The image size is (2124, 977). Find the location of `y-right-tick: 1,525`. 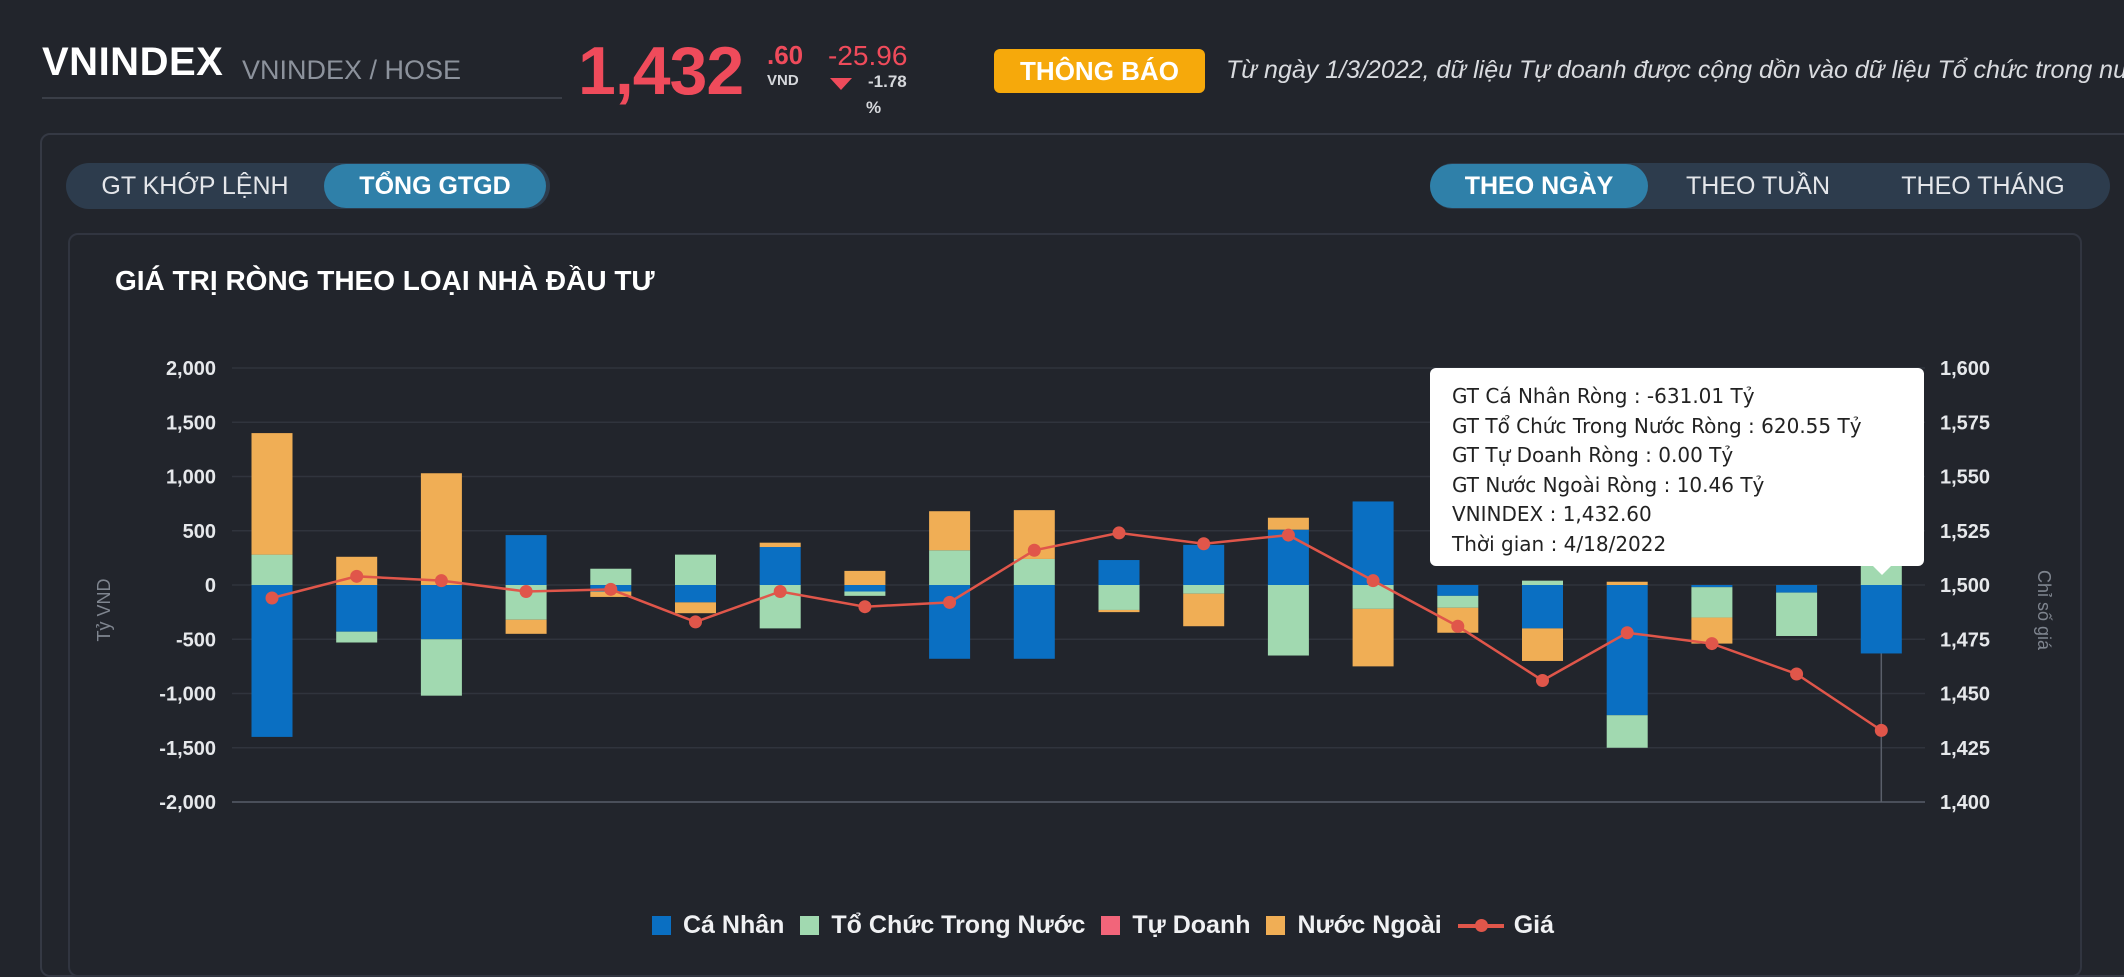

y-right-tick: 1,525 is located at coordinates (1965, 532).